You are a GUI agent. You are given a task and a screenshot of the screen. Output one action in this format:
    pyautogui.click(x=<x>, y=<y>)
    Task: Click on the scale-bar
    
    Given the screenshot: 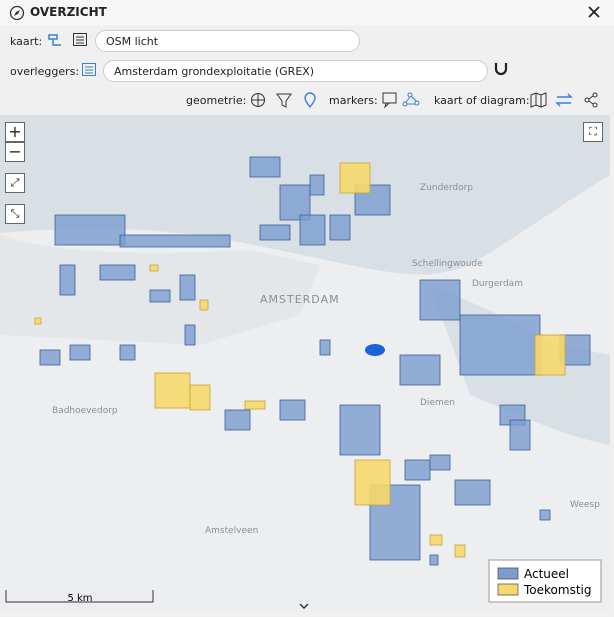 What is the action you would take?
    pyautogui.click(x=79, y=596)
    